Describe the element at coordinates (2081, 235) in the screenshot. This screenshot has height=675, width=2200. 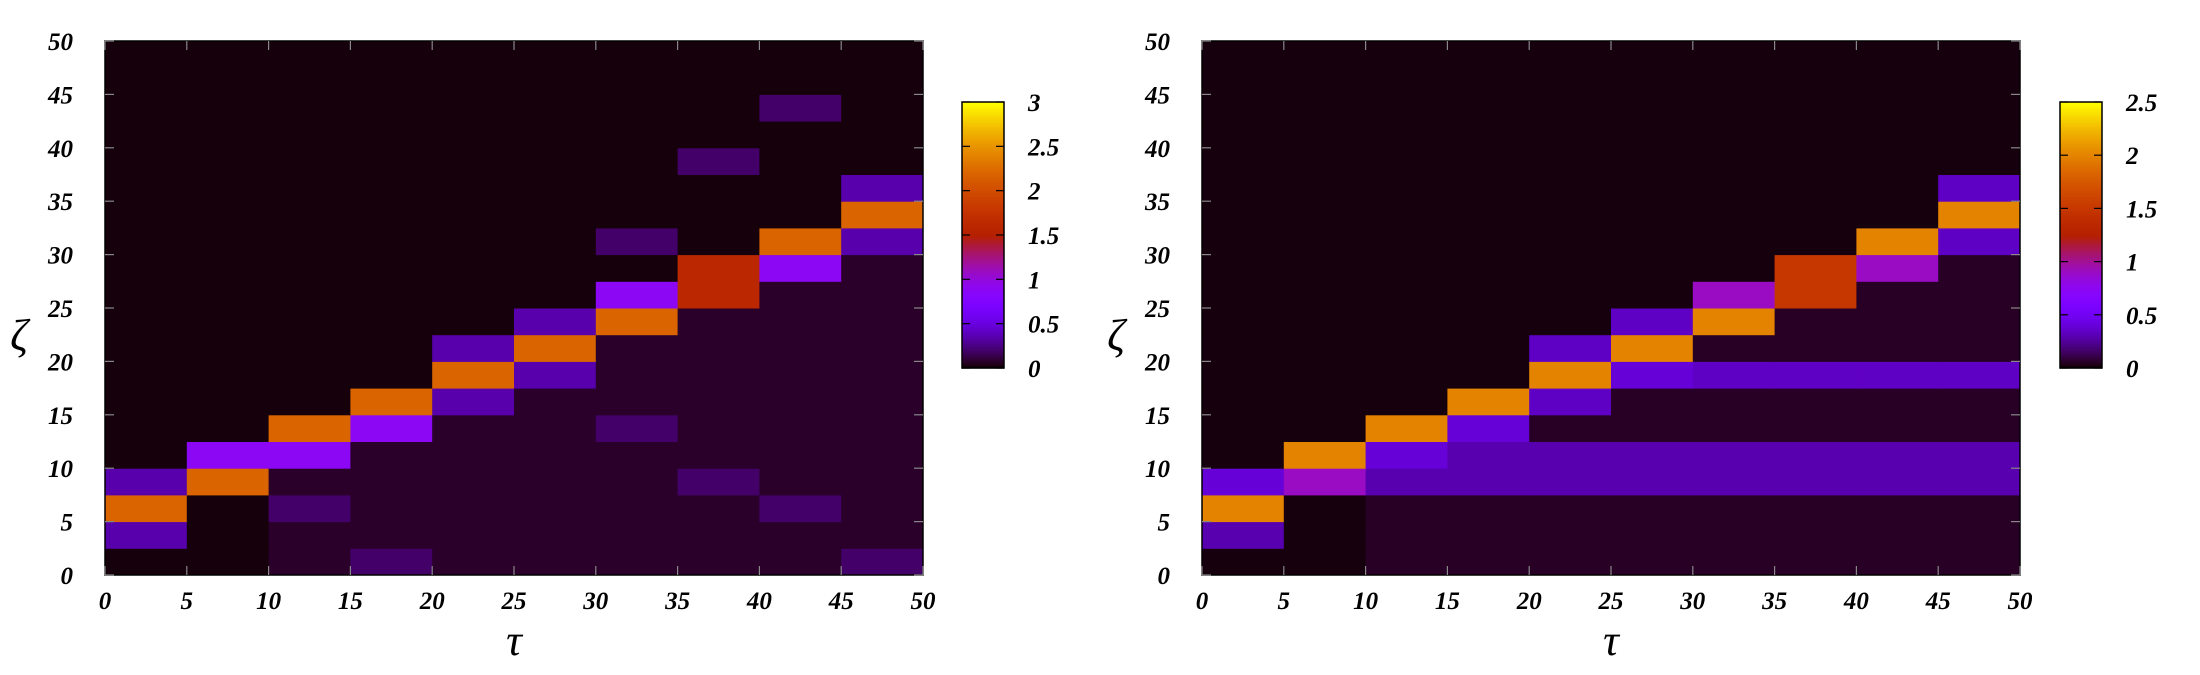
I see `colorbar-frame` at that location.